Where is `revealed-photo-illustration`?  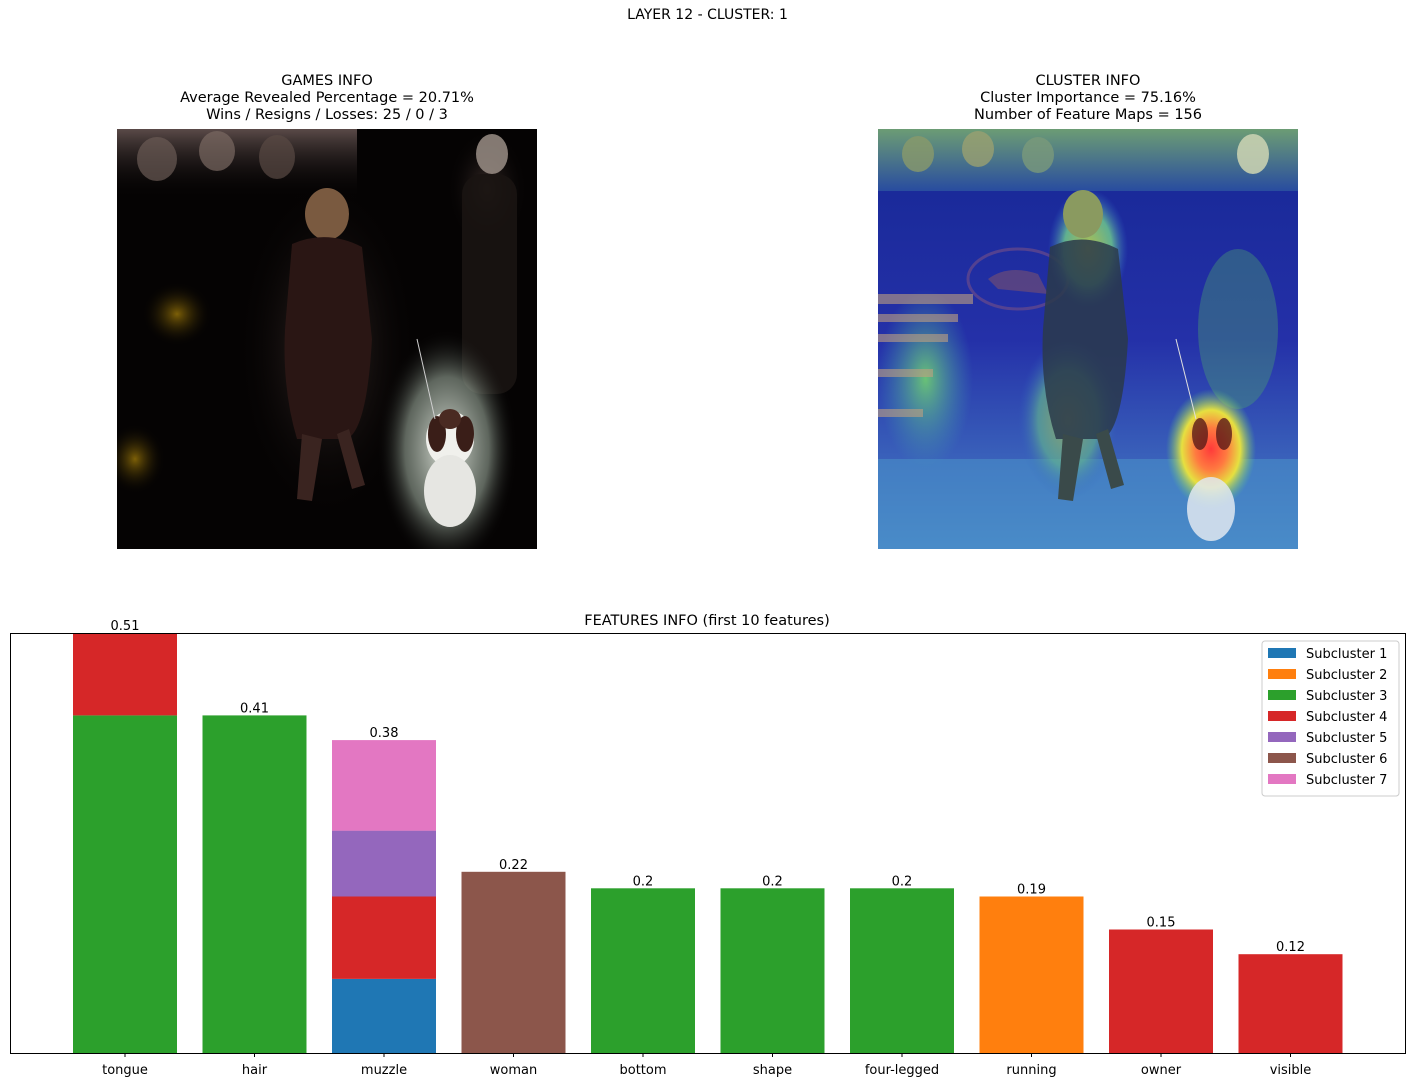 revealed-photo-illustration is located at coordinates (327, 339).